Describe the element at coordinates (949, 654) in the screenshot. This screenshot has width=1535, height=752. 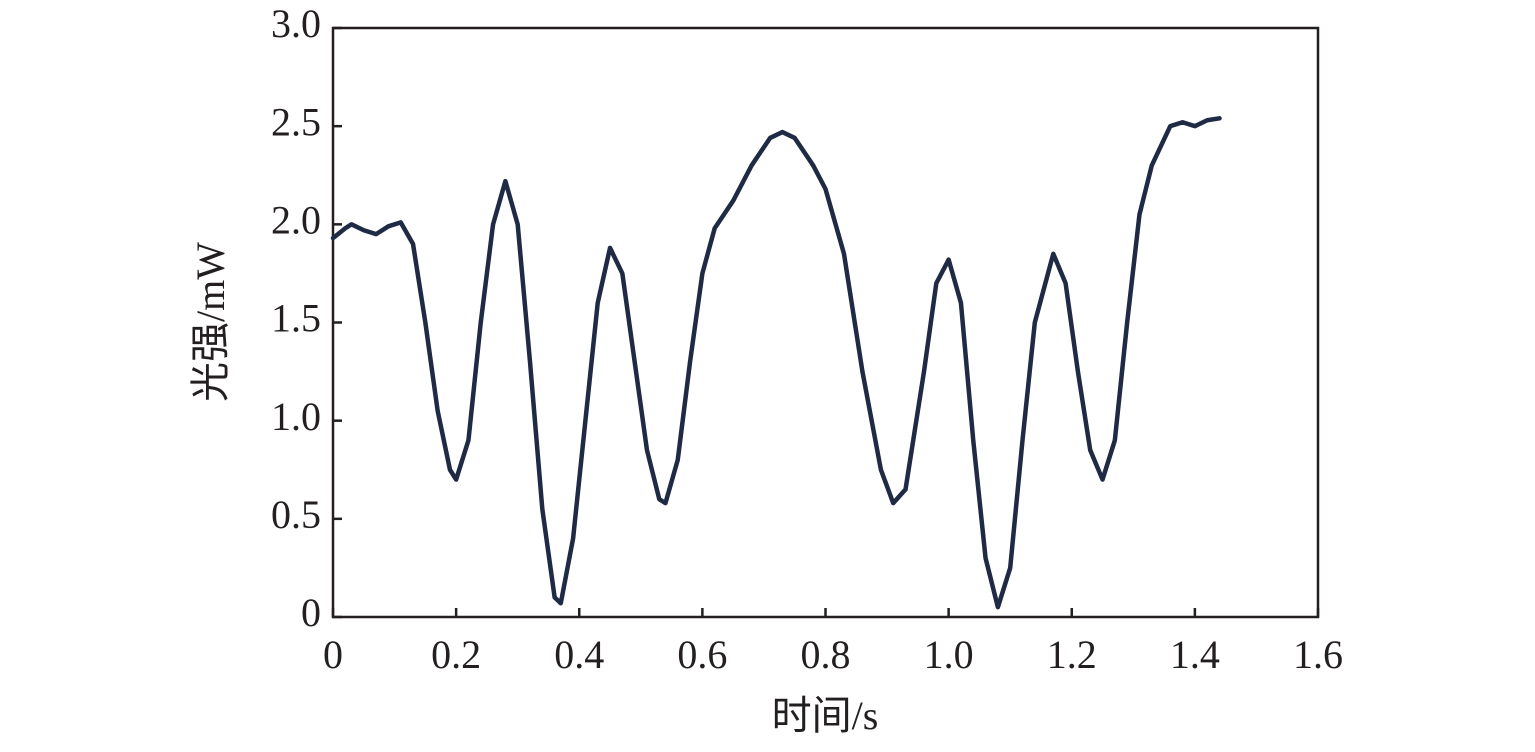
I see `x-tick-label: 1.0` at that location.